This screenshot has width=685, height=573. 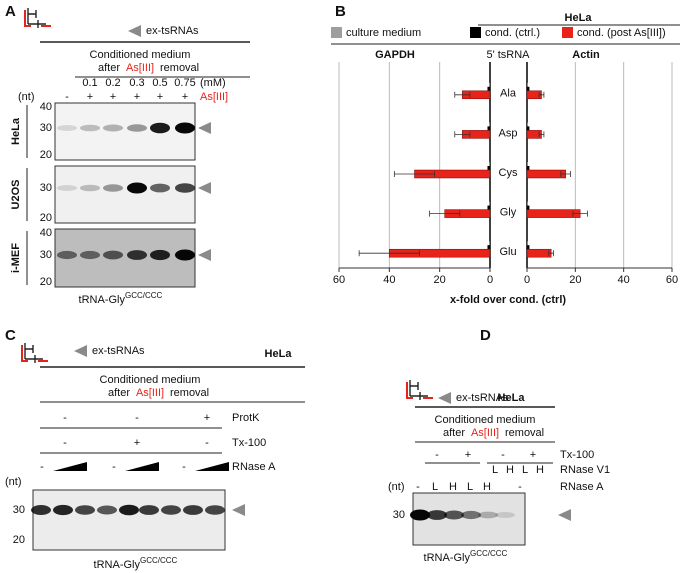 What do you see at coordinates (34, 353) in the screenshot?
I see `trna-icon-red` at bounding box center [34, 353].